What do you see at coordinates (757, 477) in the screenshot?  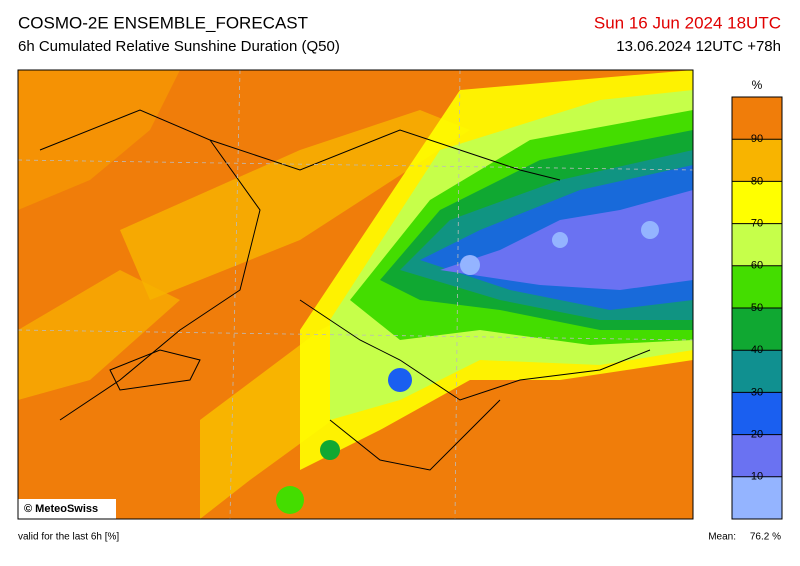 I see `colorbar-tick-label: 10` at bounding box center [757, 477].